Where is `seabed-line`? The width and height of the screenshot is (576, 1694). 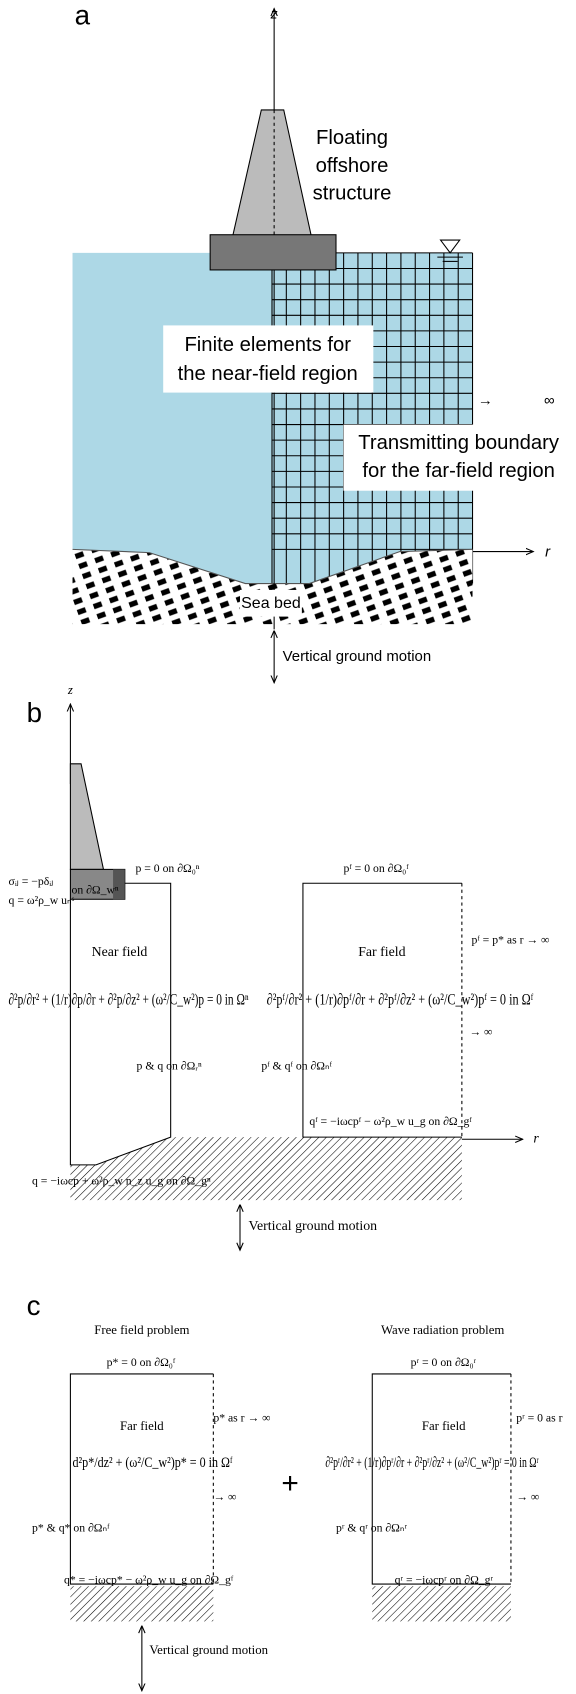
seabed-line is located at coordinates (272, 566).